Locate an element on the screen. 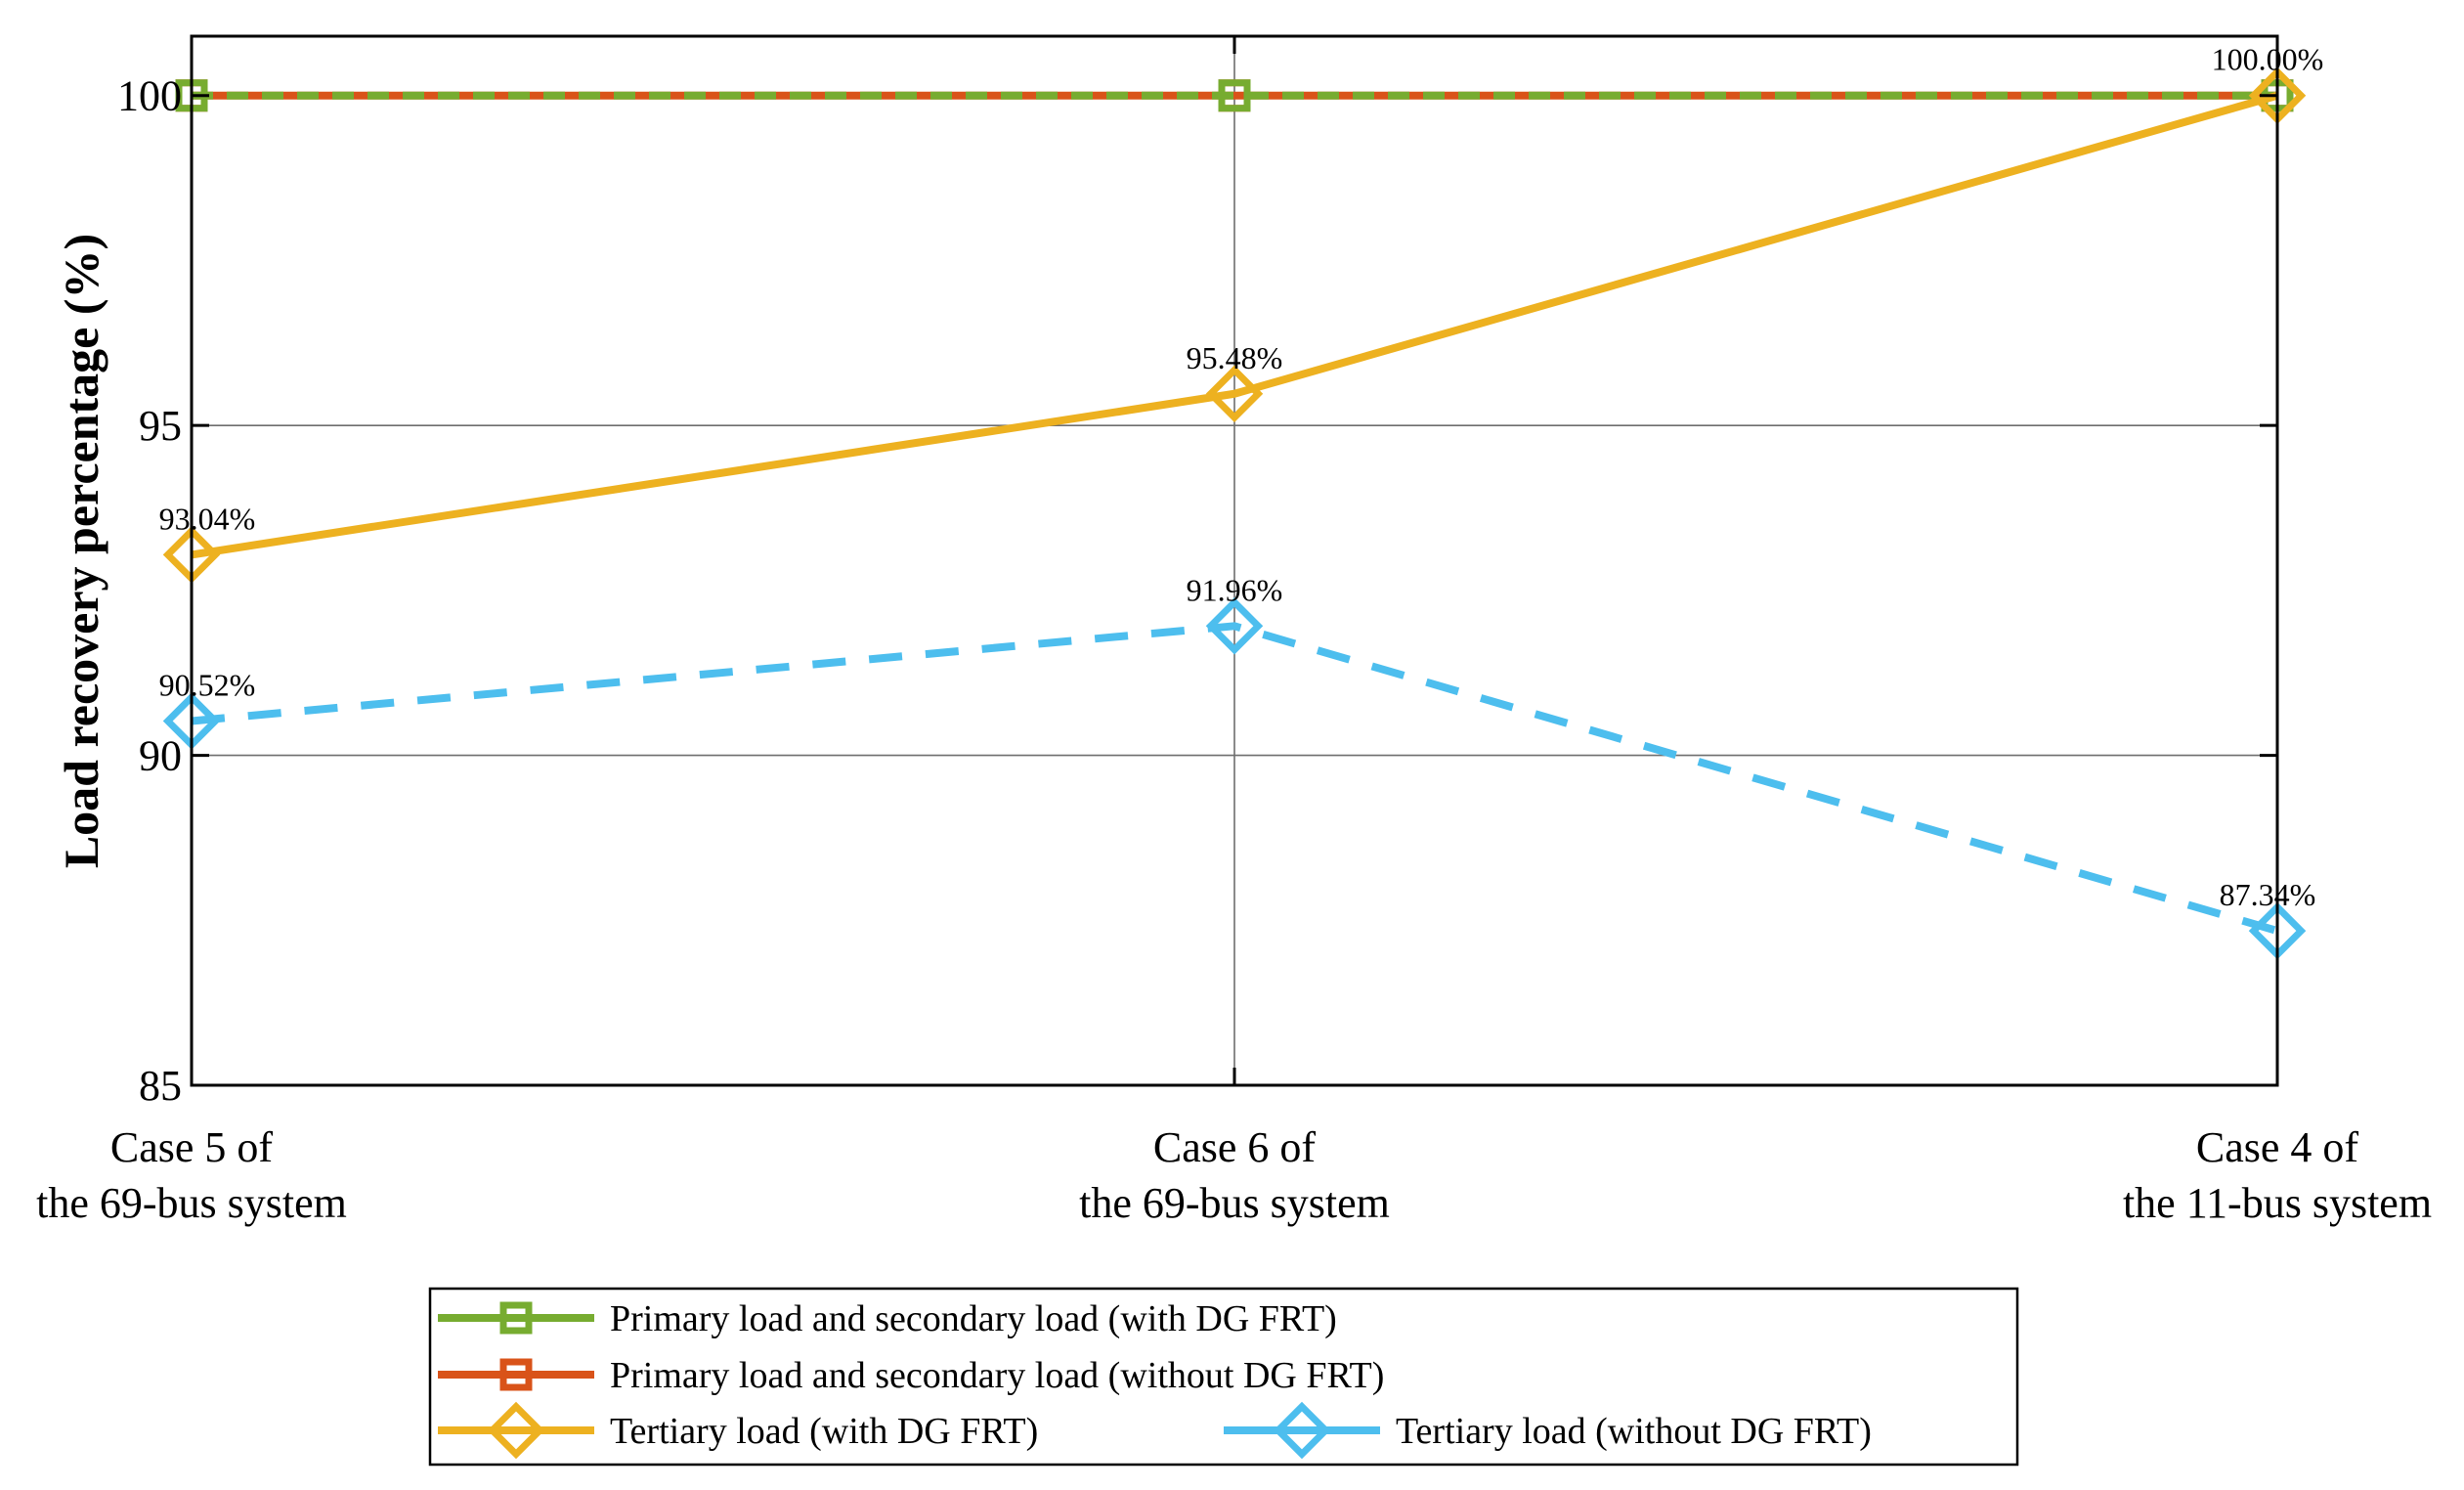 The width and height of the screenshot is (2464, 1490). legend-entry: Tertiary load (without DG FRT) is located at coordinates (1548, 1430).